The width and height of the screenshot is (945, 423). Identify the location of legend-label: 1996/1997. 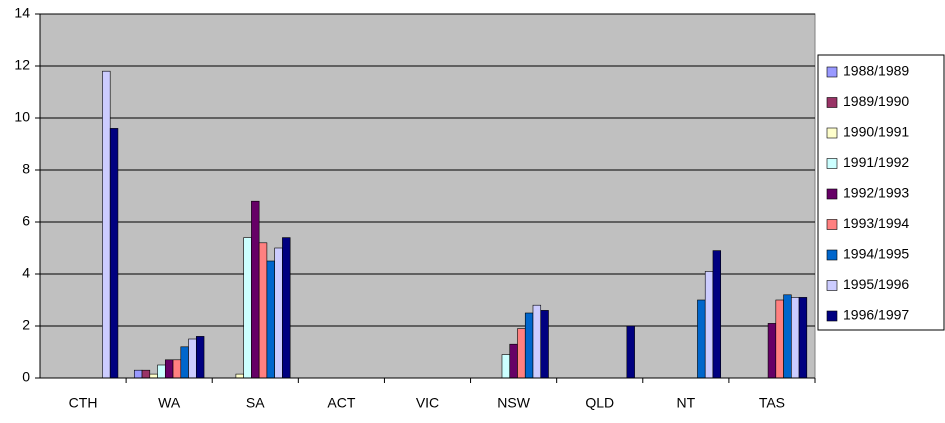
(876, 315).